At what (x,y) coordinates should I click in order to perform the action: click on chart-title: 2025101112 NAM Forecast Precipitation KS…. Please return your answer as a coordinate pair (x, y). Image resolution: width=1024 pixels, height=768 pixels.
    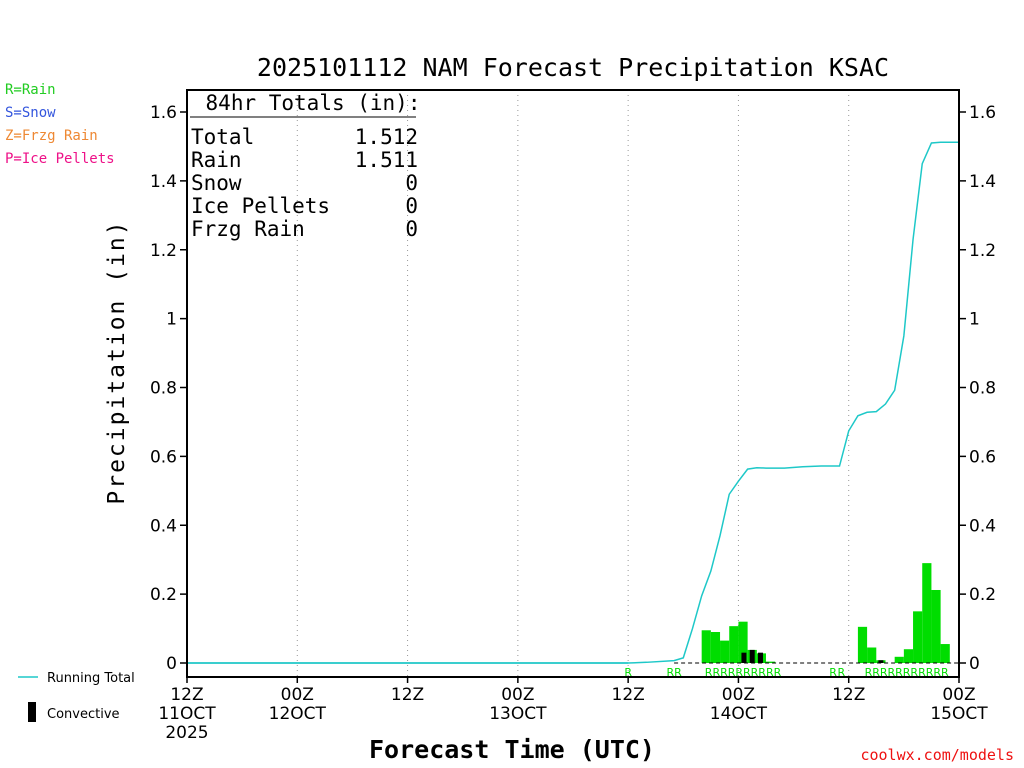
    Looking at the image, I should click on (573, 67).